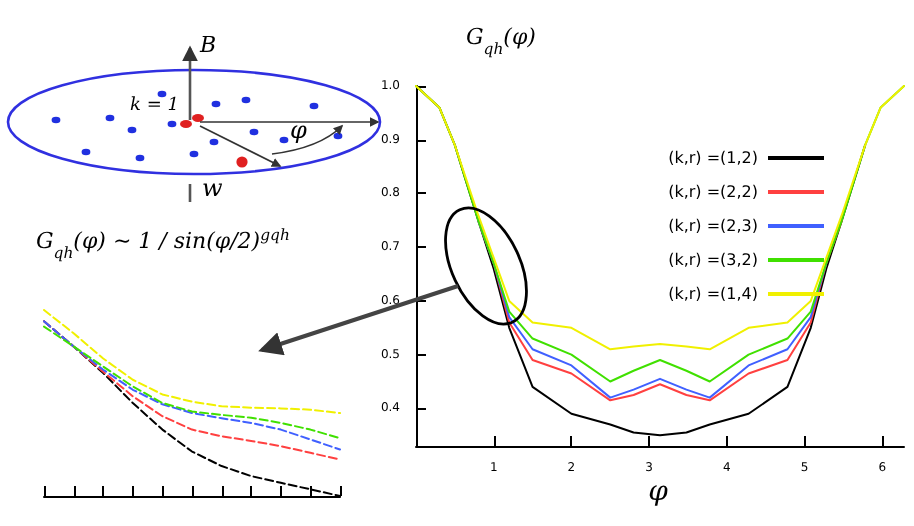  What do you see at coordinates (713, 226) in the screenshot?
I see `legend-label: (k,r) =(2,3)` at bounding box center [713, 226].